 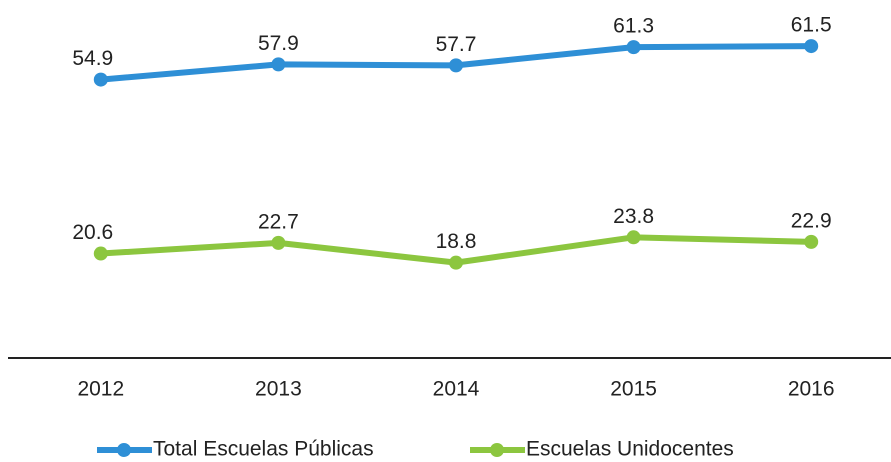 What do you see at coordinates (633, 216) in the screenshot?
I see `data-label: 23.8` at bounding box center [633, 216].